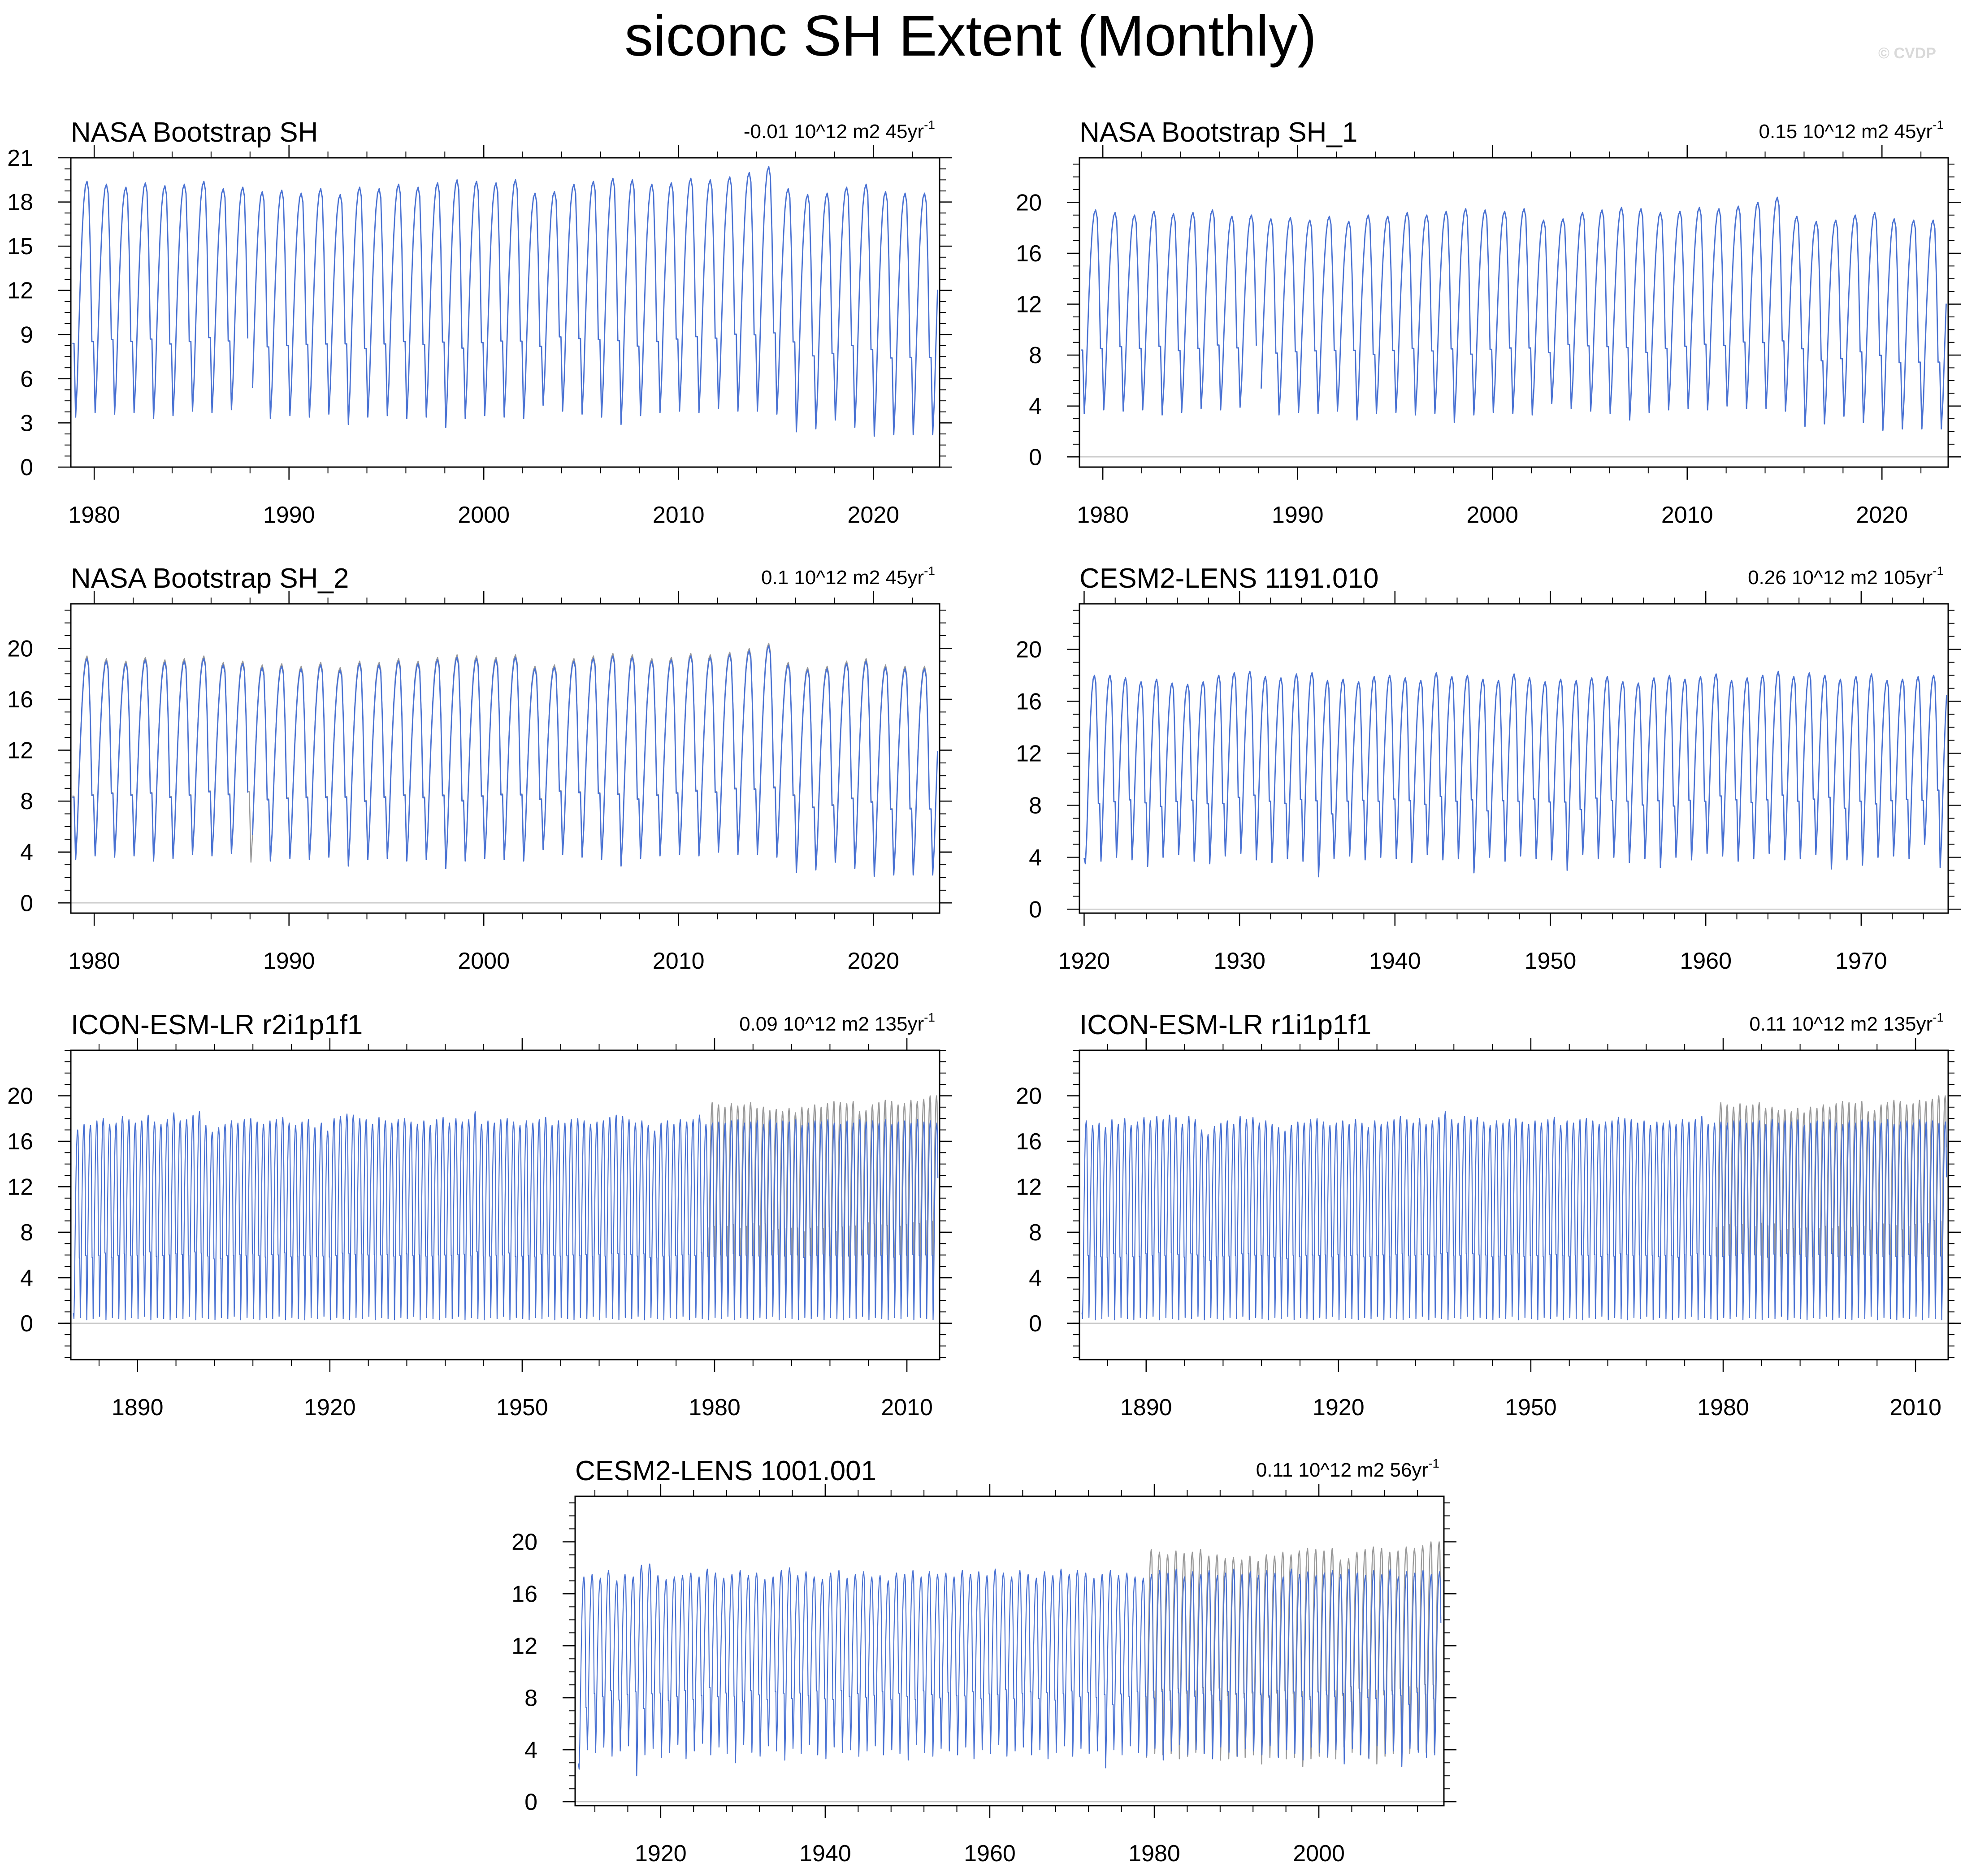 This screenshot has width=1976, height=1876. What do you see at coordinates (1239, 961) in the screenshot?
I see `x-tick-label: 1930` at bounding box center [1239, 961].